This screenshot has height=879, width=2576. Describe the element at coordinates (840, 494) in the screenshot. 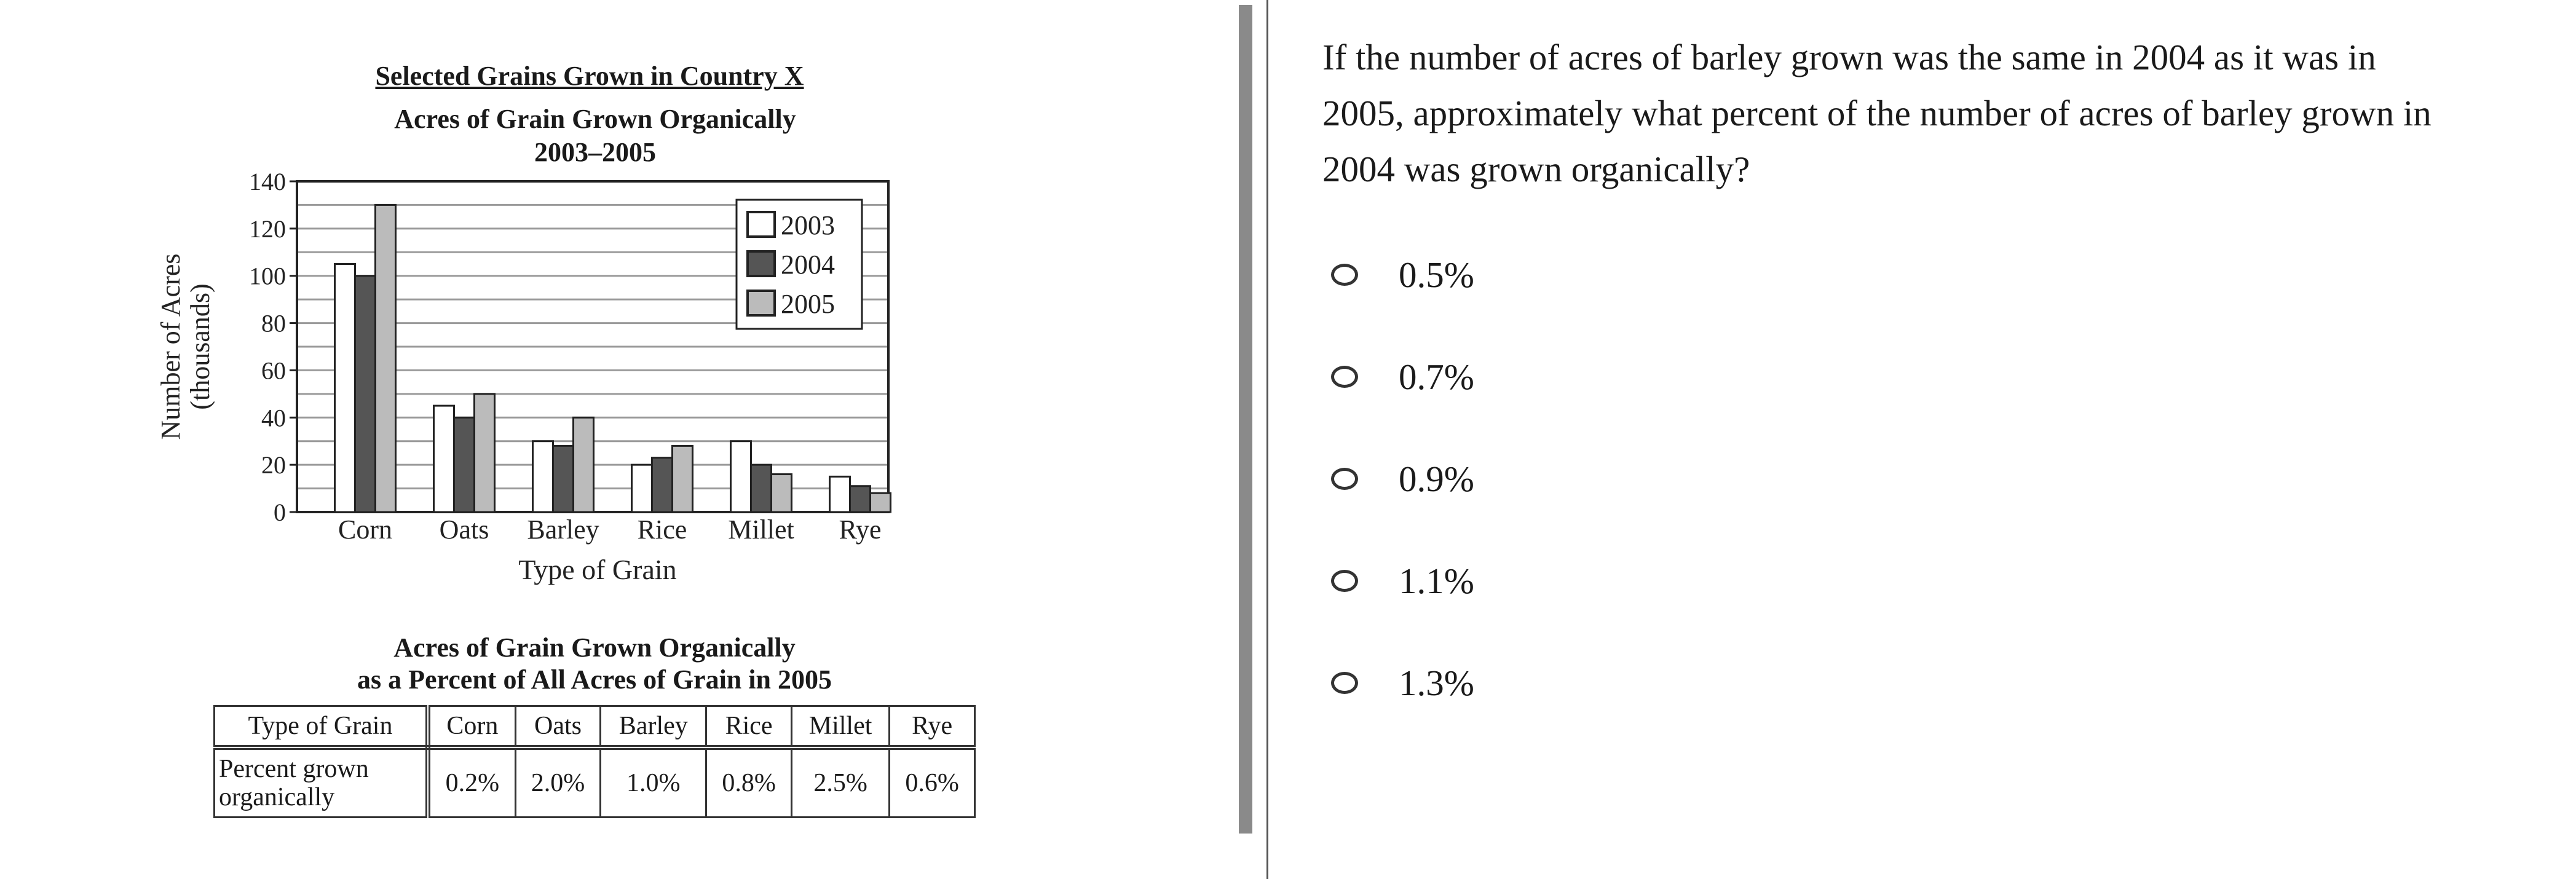

I see `bar-2003-rye` at that location.